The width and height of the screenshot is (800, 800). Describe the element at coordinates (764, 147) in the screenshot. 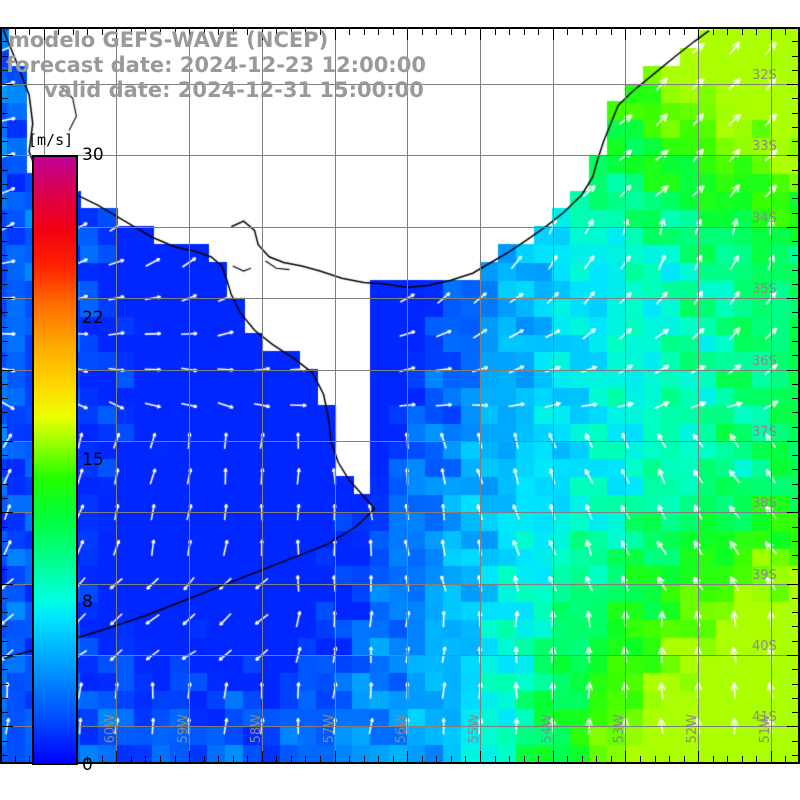

I see `lat-label-33S: 33S` at that location.